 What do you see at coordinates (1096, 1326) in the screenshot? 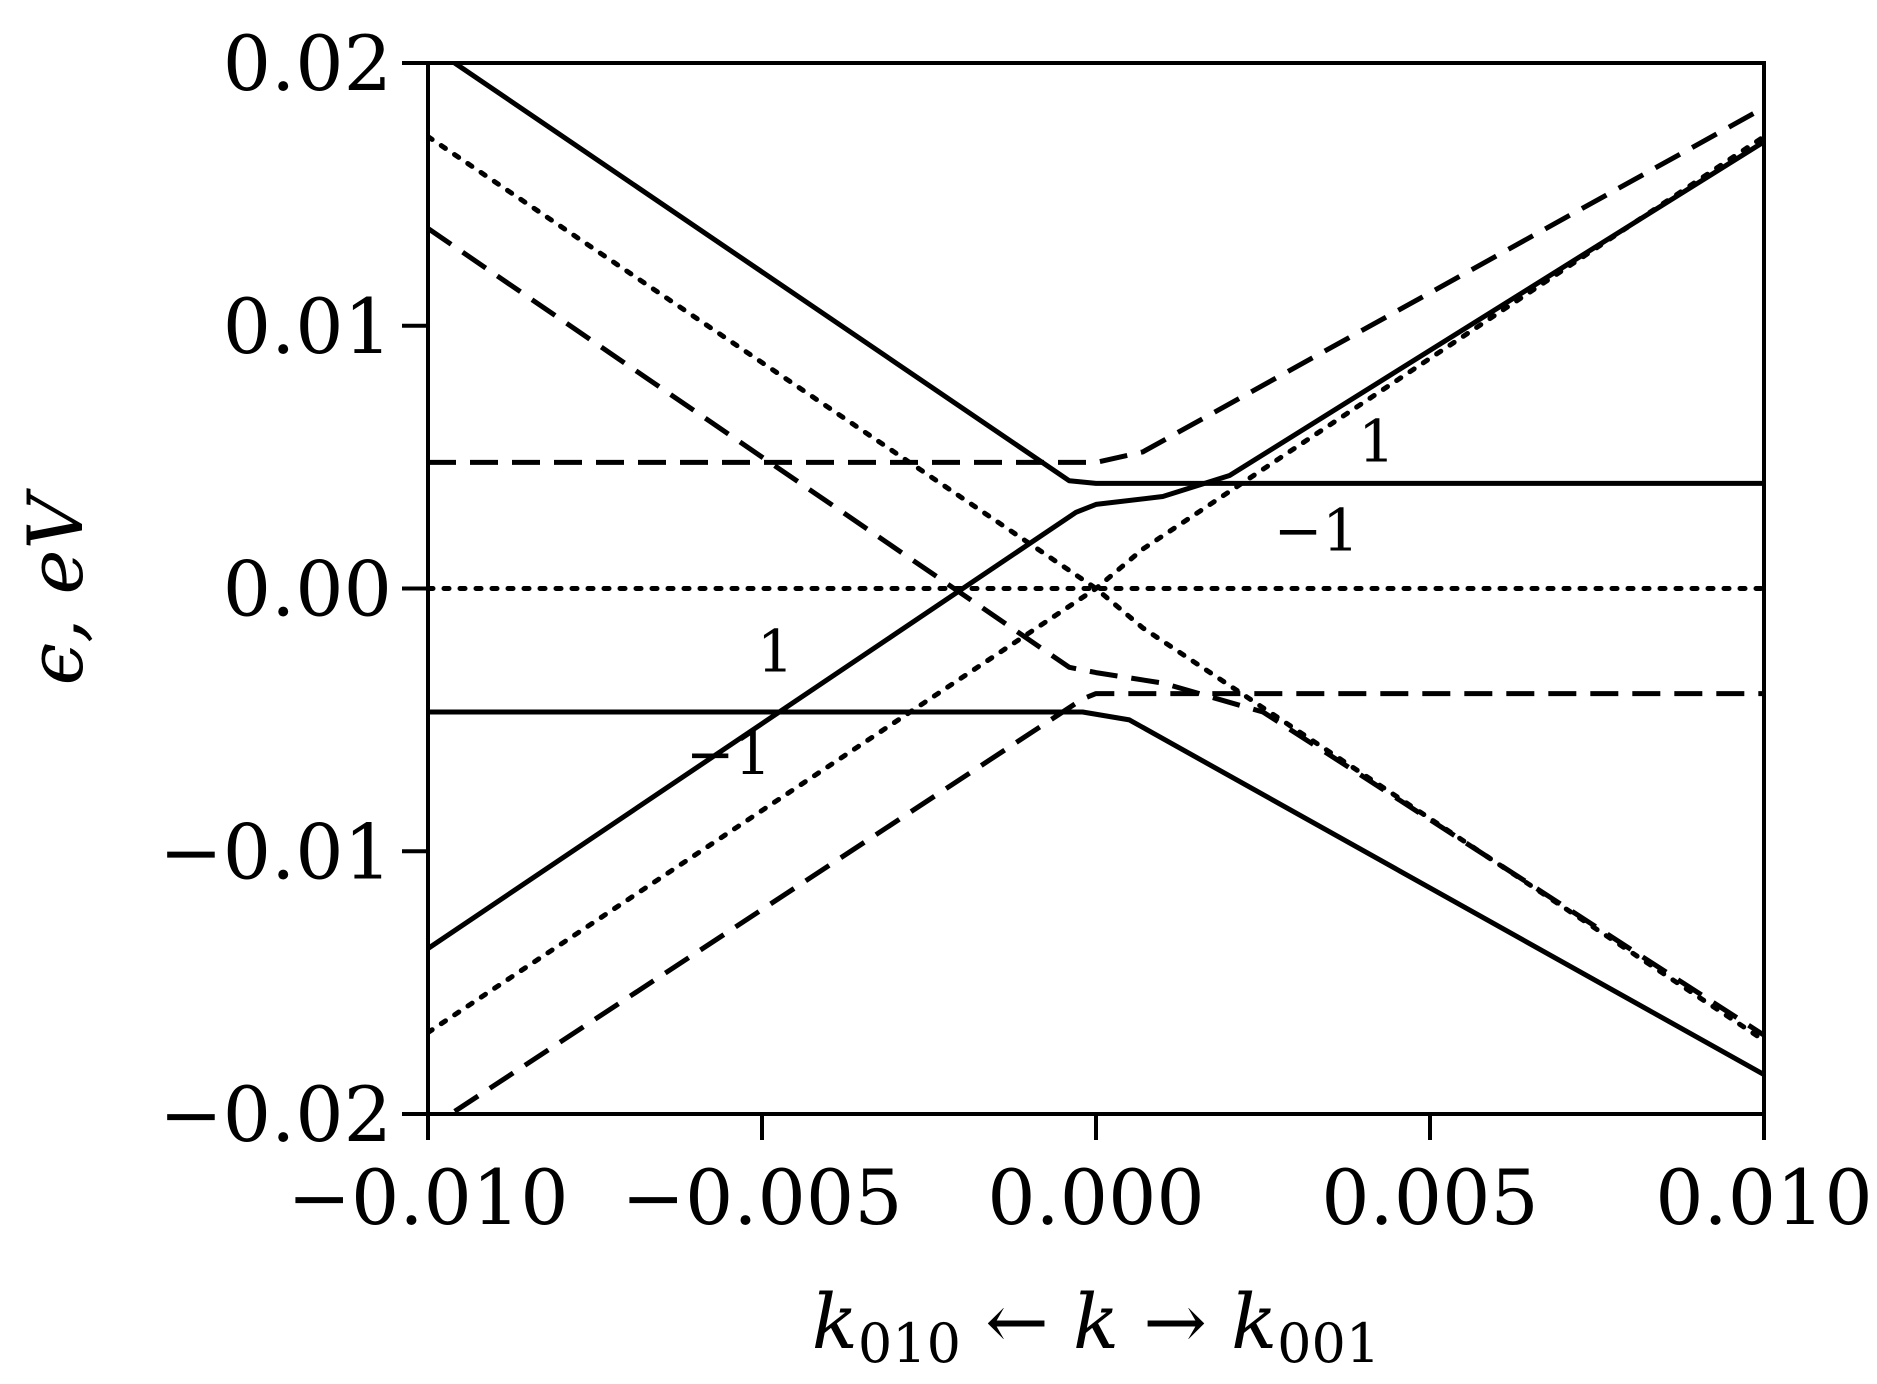
I see `x-axis-label: k010 ← k → k001` at bounding box center [1096, 1326].